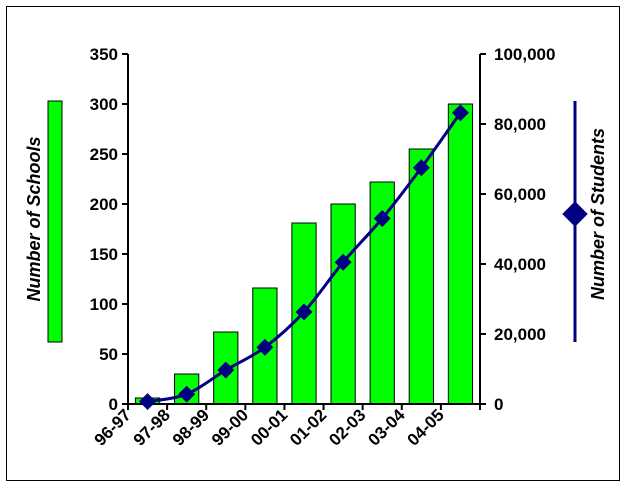  I want to click on x-category-label: 02-03, so click(347, 427).